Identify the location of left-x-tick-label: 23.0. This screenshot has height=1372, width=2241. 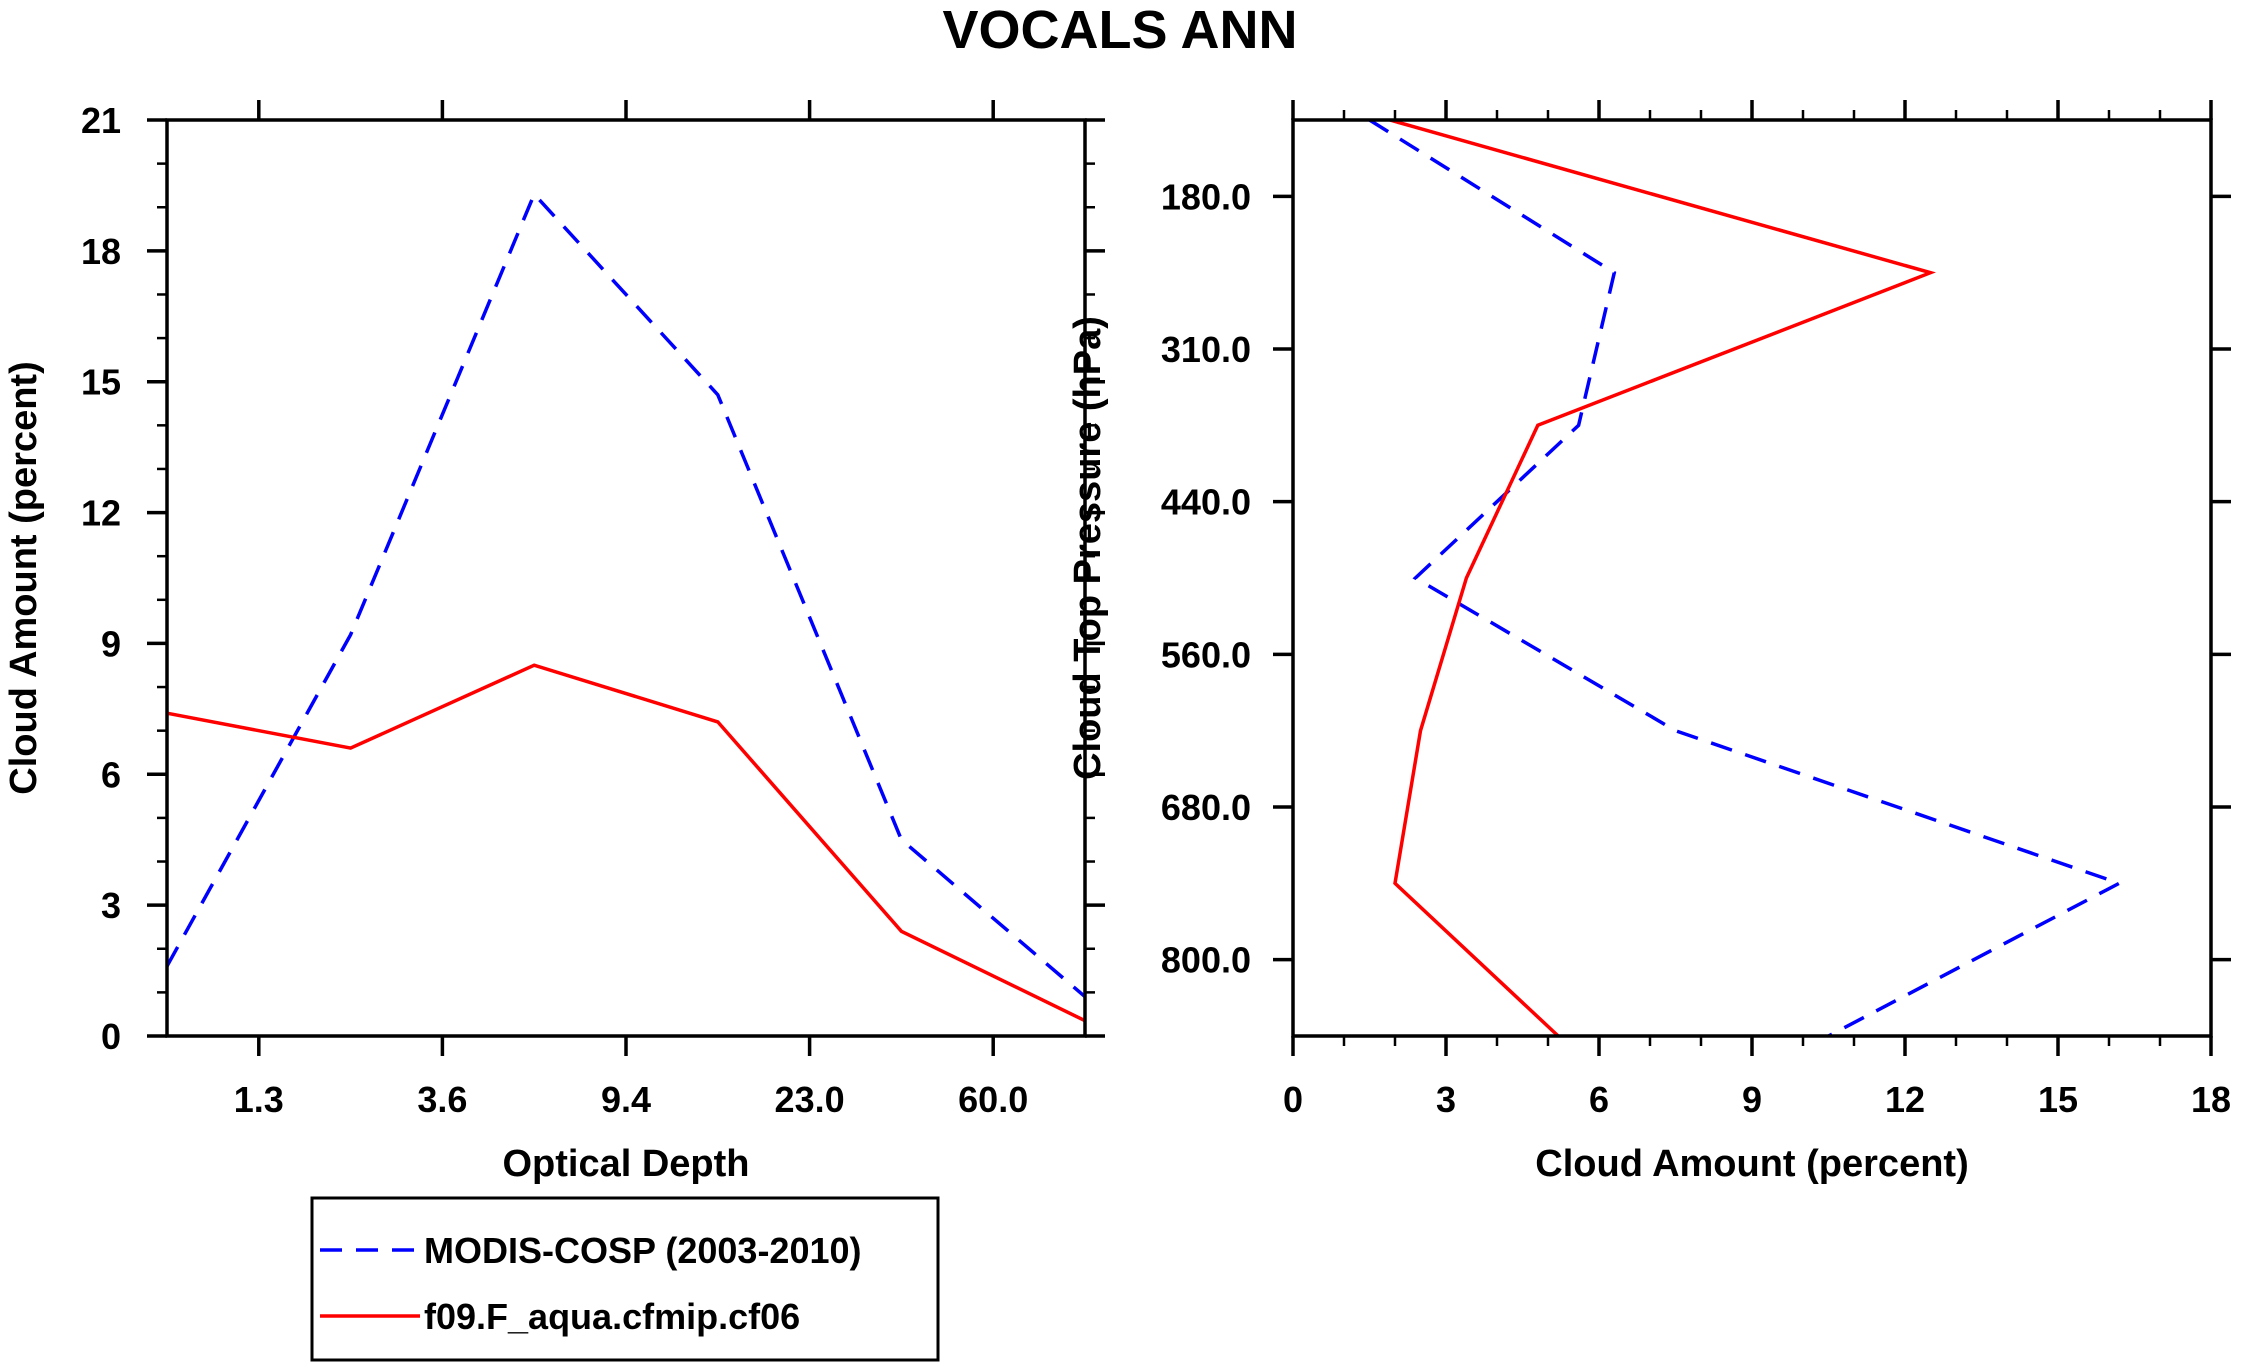
(810, 1099).